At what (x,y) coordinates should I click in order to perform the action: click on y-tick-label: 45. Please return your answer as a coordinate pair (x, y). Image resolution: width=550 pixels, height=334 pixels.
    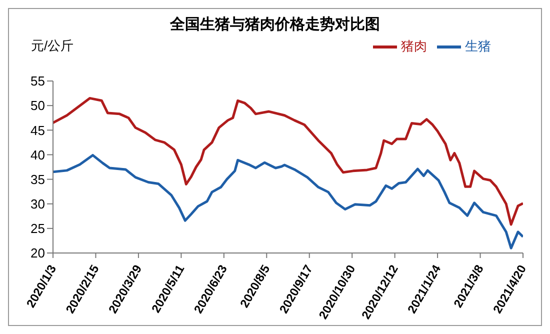
    Looking at the image, I should click on (37, 130).